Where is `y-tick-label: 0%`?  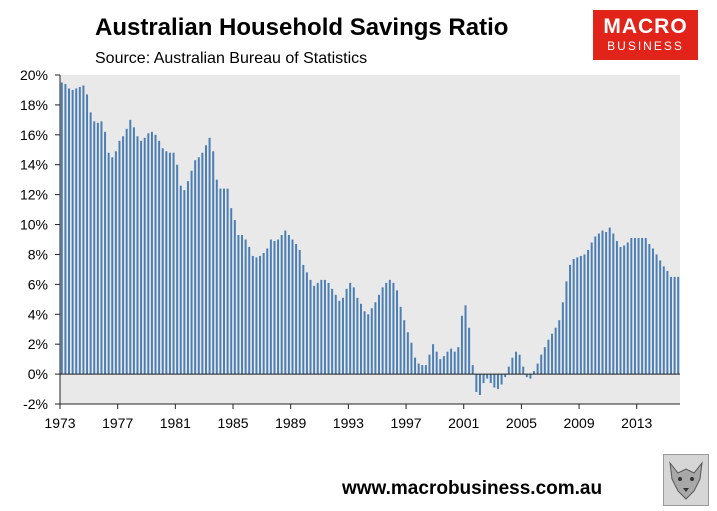 y-tick-label: 0% is located at coordinates (38, 374).